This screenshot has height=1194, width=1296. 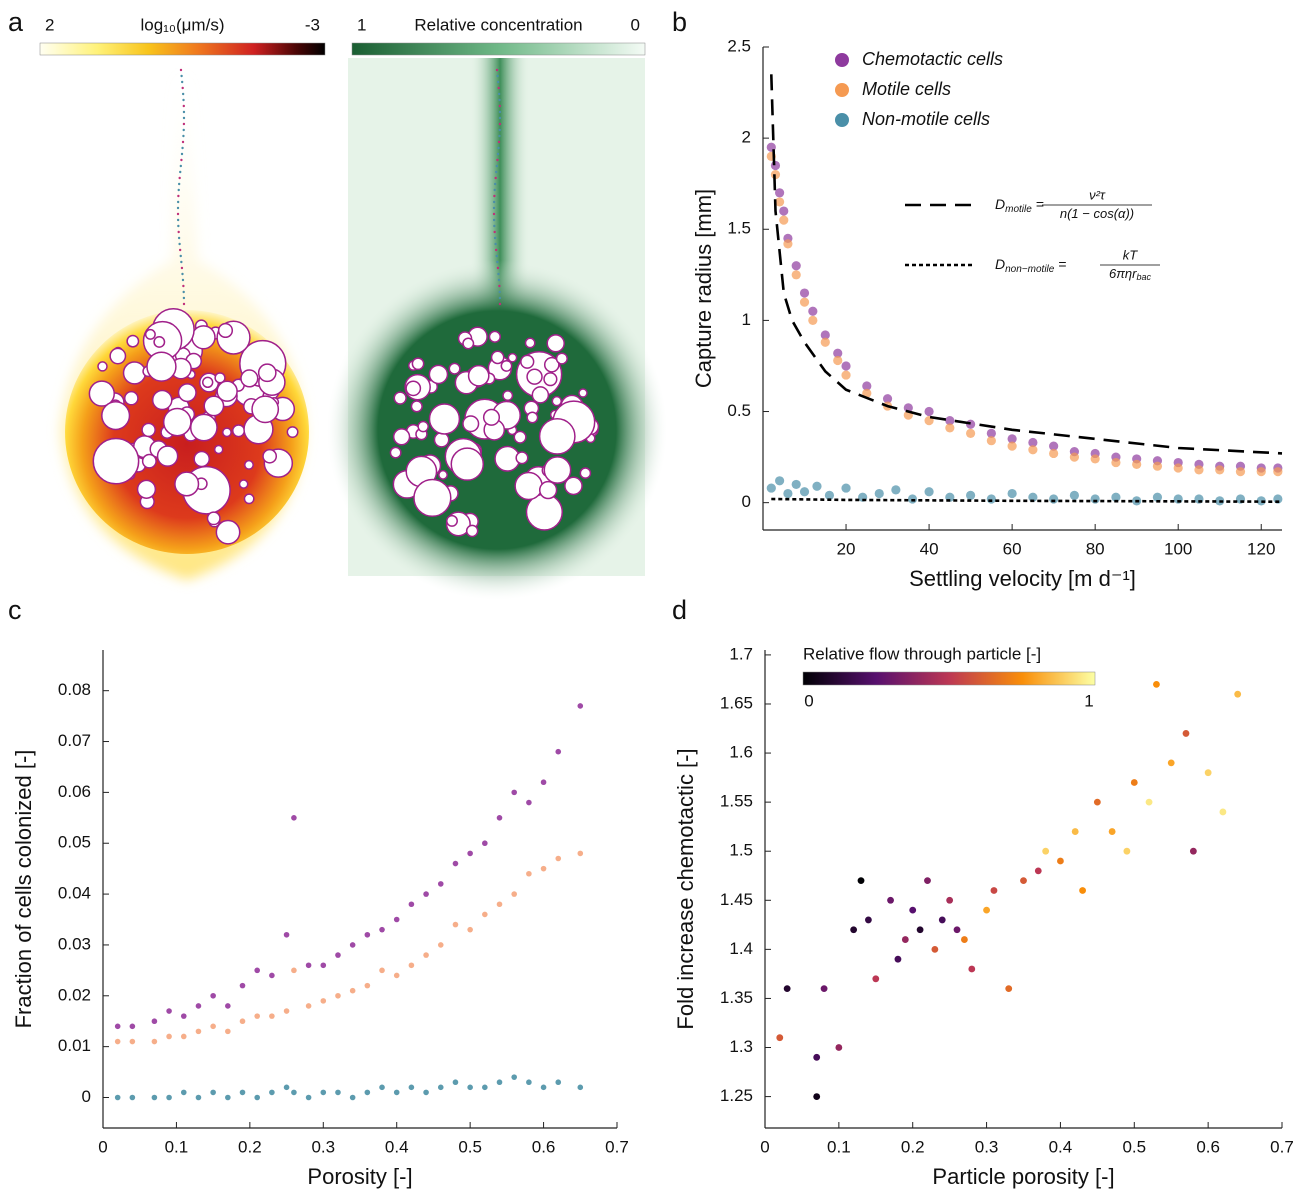 I want to click on formula-denominator: 6πηrbac, so click(x=1130, y=274).